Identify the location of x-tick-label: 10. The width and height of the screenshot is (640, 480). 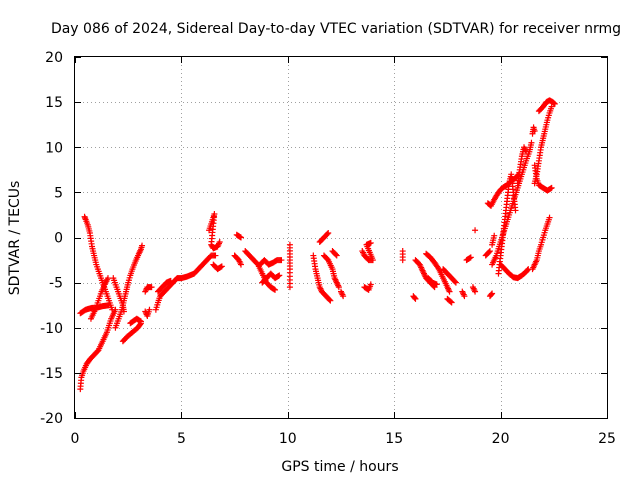
(288, 439).